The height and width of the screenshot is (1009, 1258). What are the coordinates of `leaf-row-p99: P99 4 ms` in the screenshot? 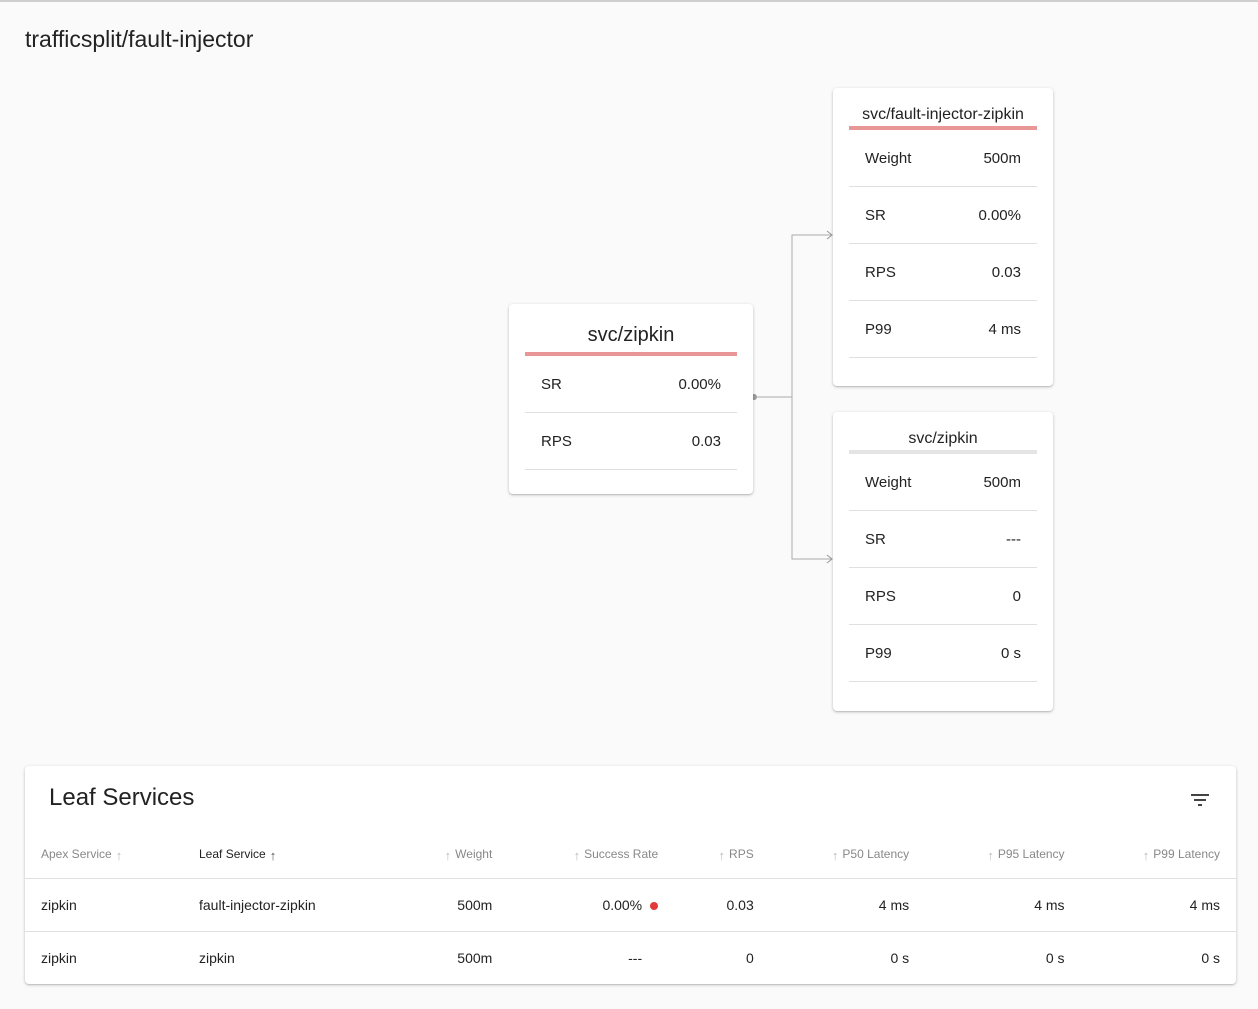 It's located at (943, 329).